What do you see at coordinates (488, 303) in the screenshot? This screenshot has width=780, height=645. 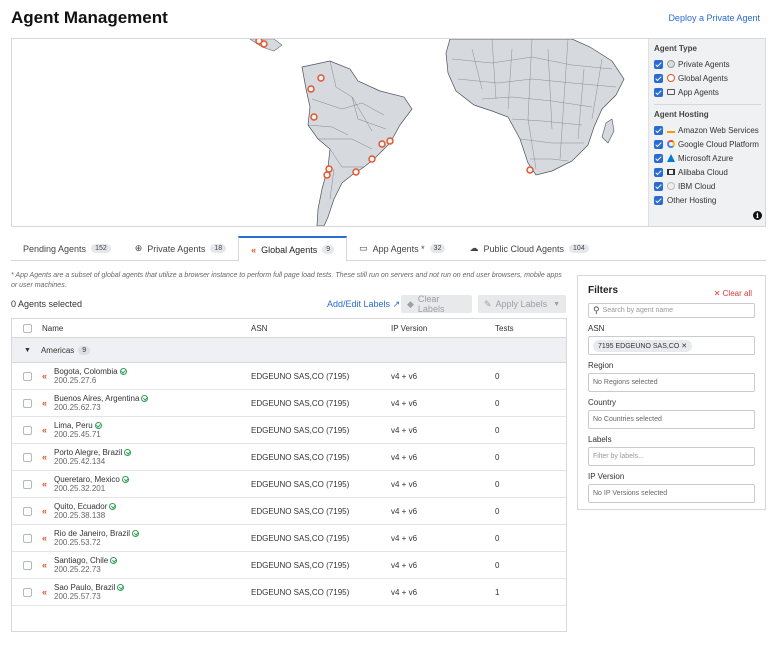 I see `pencil-icon: ✎` at bounding box center [488, 303].